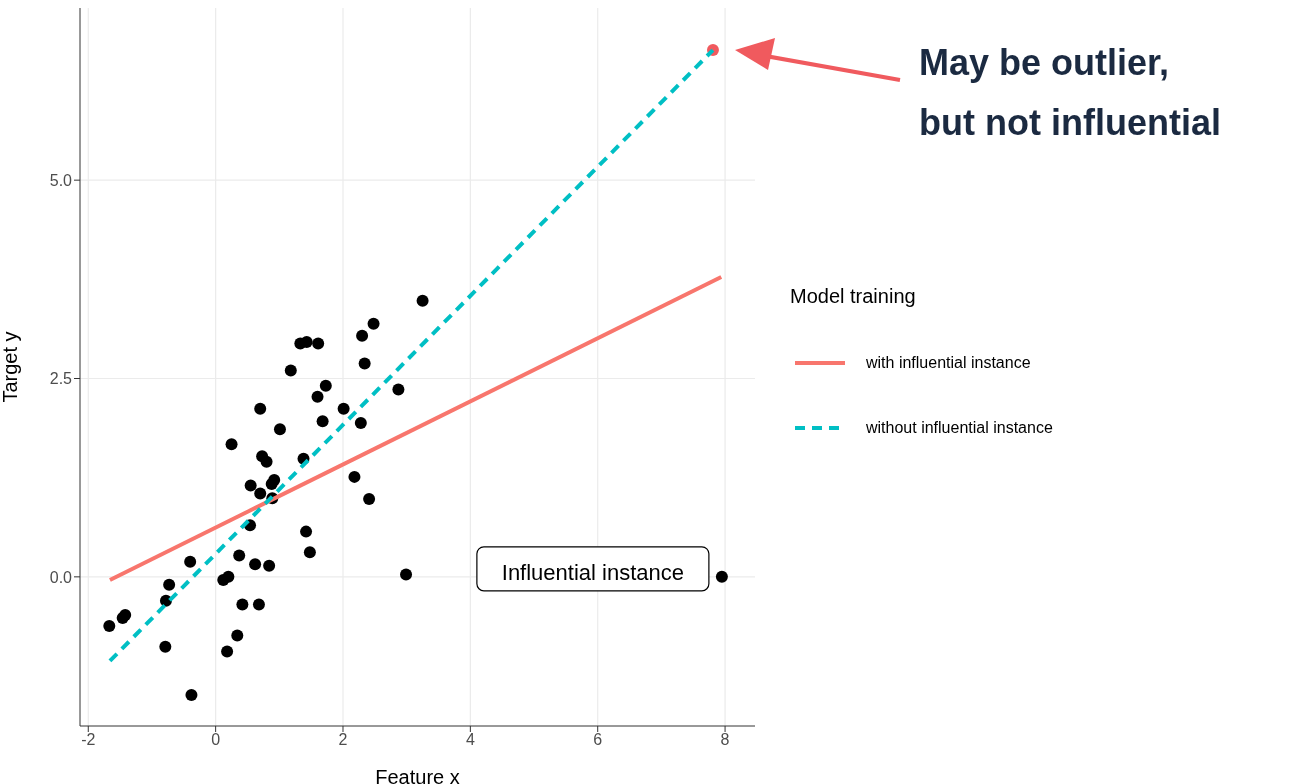 This screenshot has height=784, width=1297. What do you see at coordinates (948, 362) in the screenshot?
I see `legend-label: with influential instance` at bounding box center [948, 362].